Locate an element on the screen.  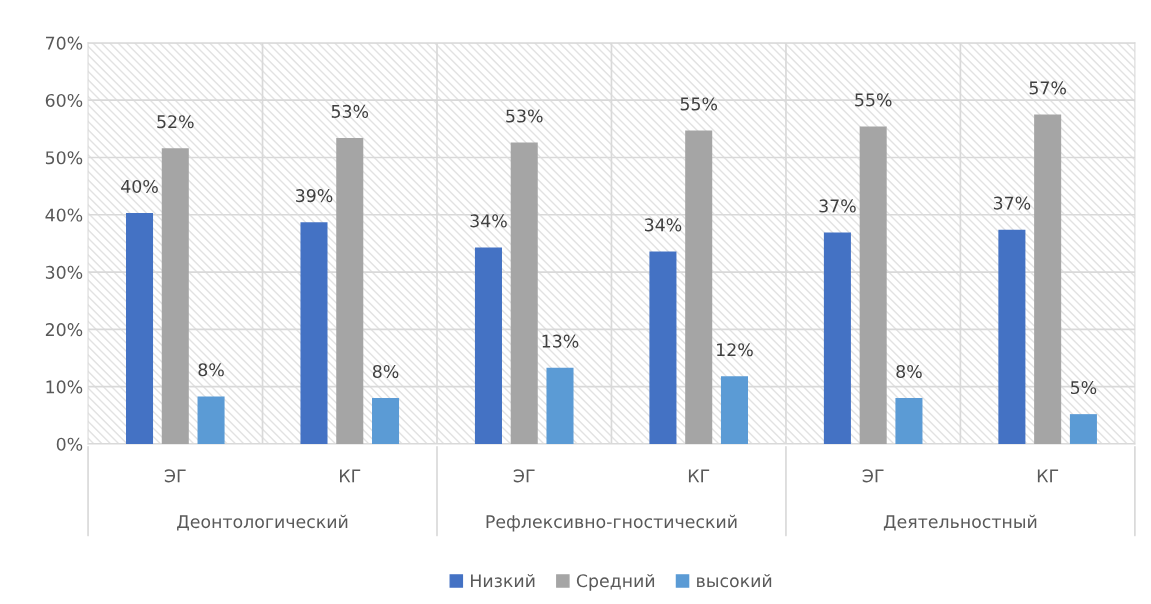
data-label: 39% is located at coordinates (314, 196).